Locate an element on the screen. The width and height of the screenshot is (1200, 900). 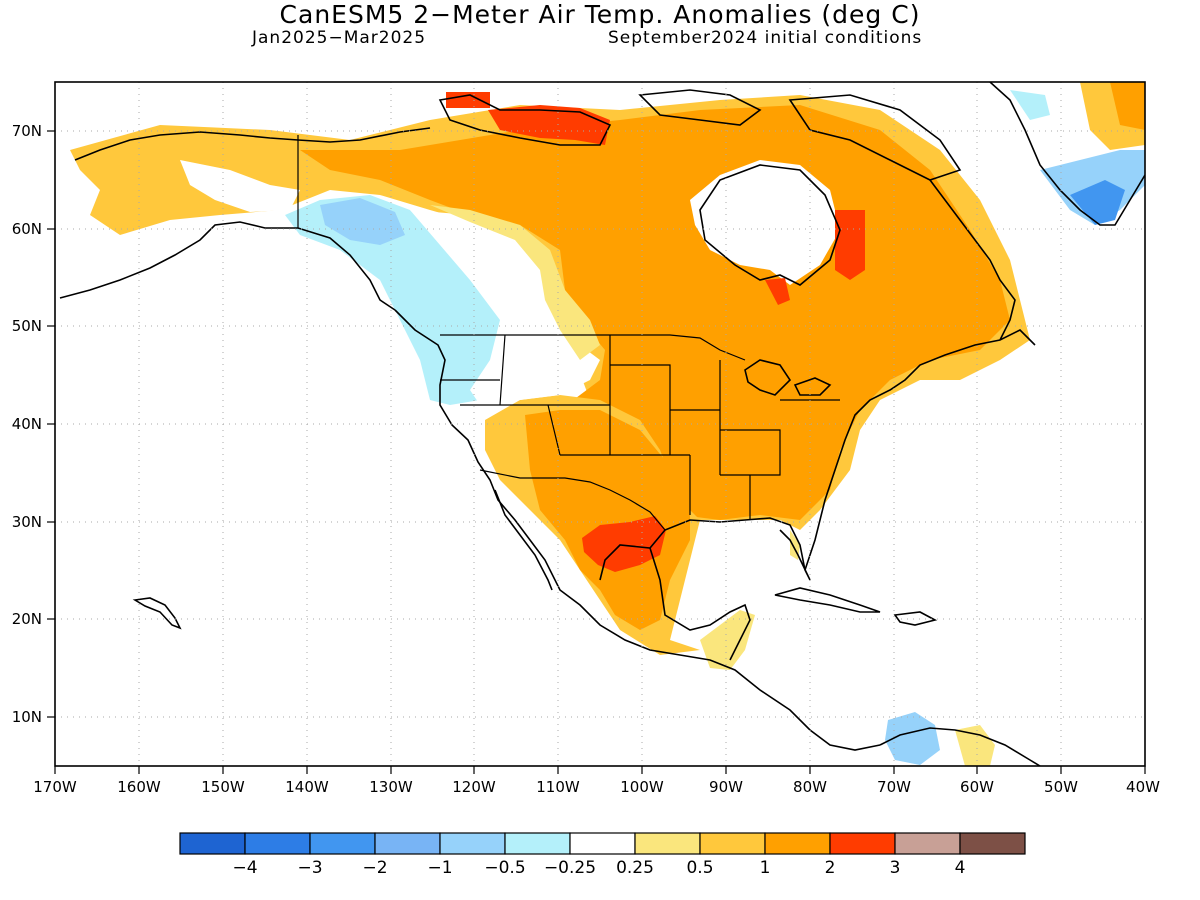
lon-label: 170W is located at coordinates (55, 787).